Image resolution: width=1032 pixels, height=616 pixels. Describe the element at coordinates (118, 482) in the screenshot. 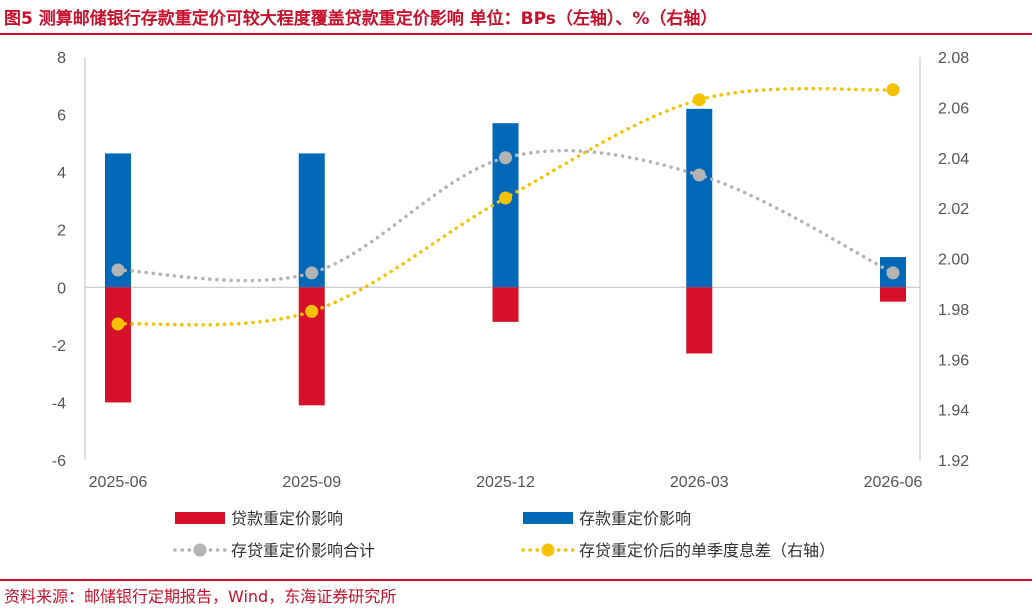

I see `x-tick-label: 2025-06` at that location.